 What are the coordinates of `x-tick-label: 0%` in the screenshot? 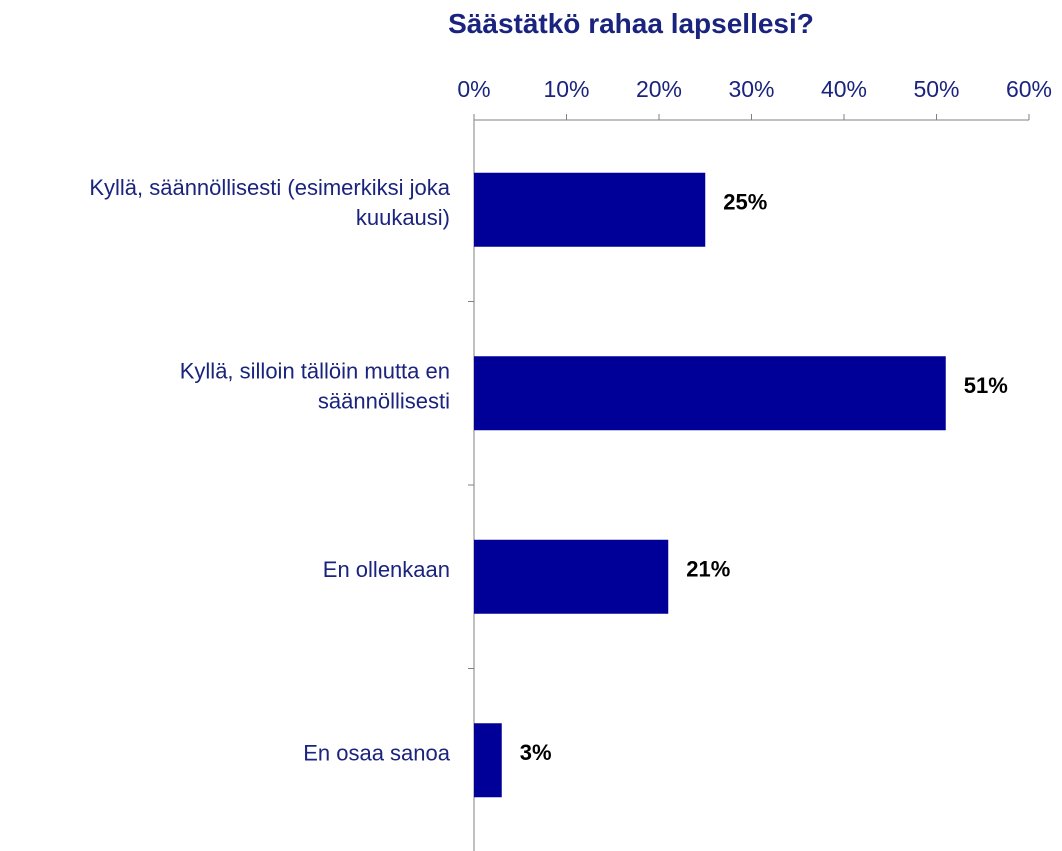 It's located at (473, 89).